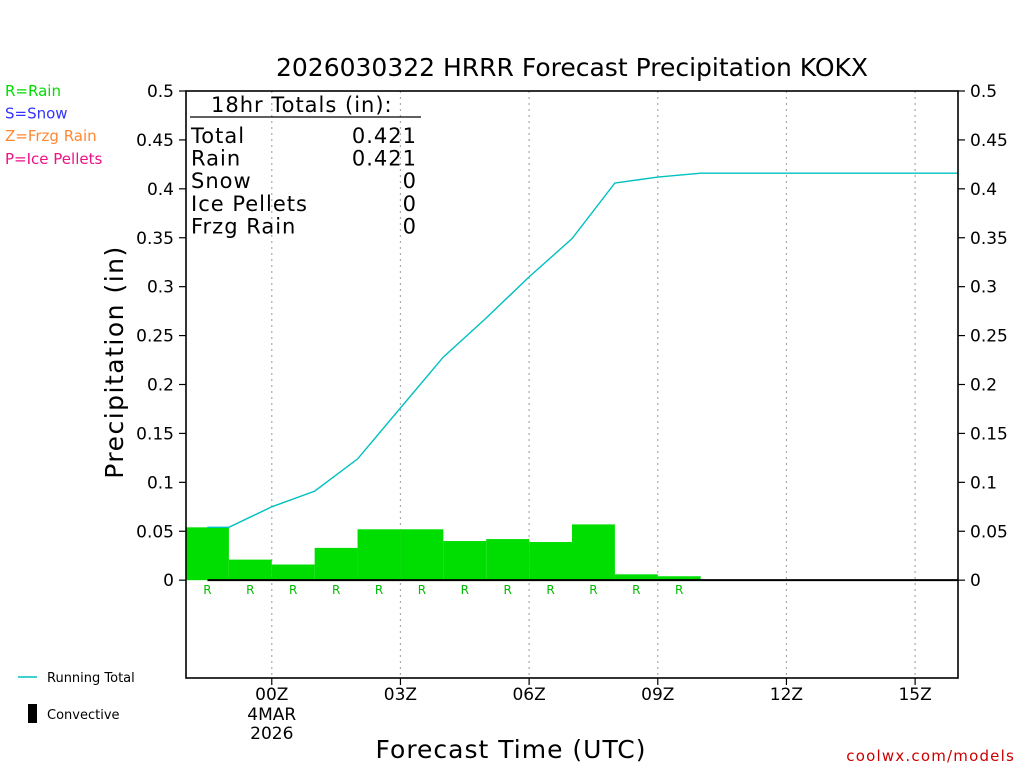 The image size is (1024, 772). I want to click on totals-row-label: Snow, so click(221, 181).